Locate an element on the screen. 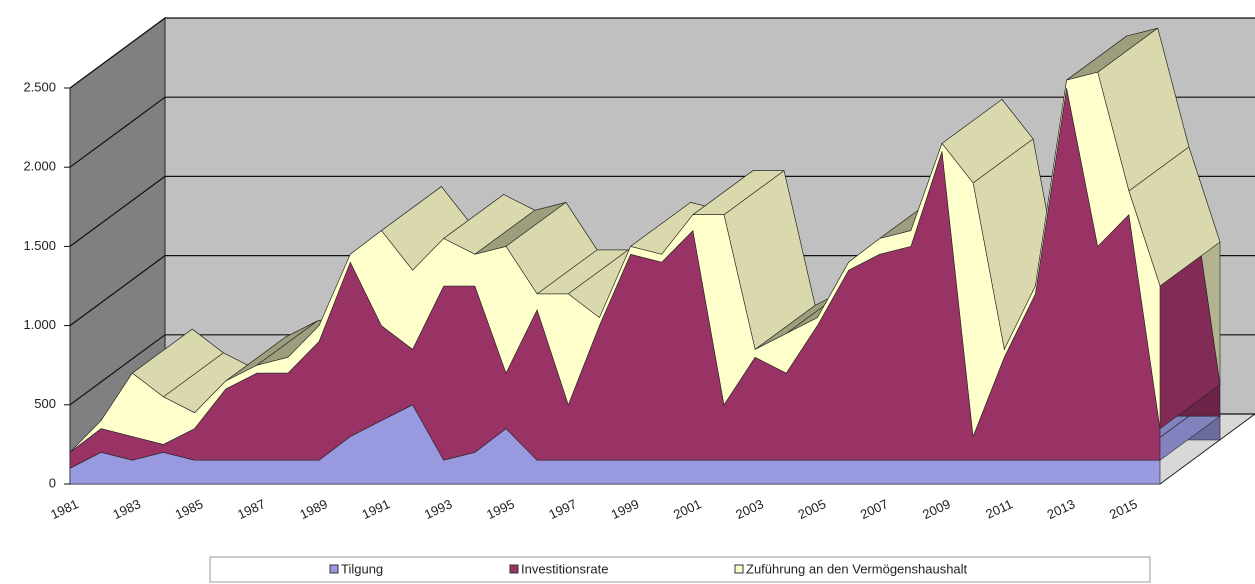 Image resolution: width=1255 pixels, height=584 pixels. x-tick-label: 1987 is located at coordinates (251, 509).